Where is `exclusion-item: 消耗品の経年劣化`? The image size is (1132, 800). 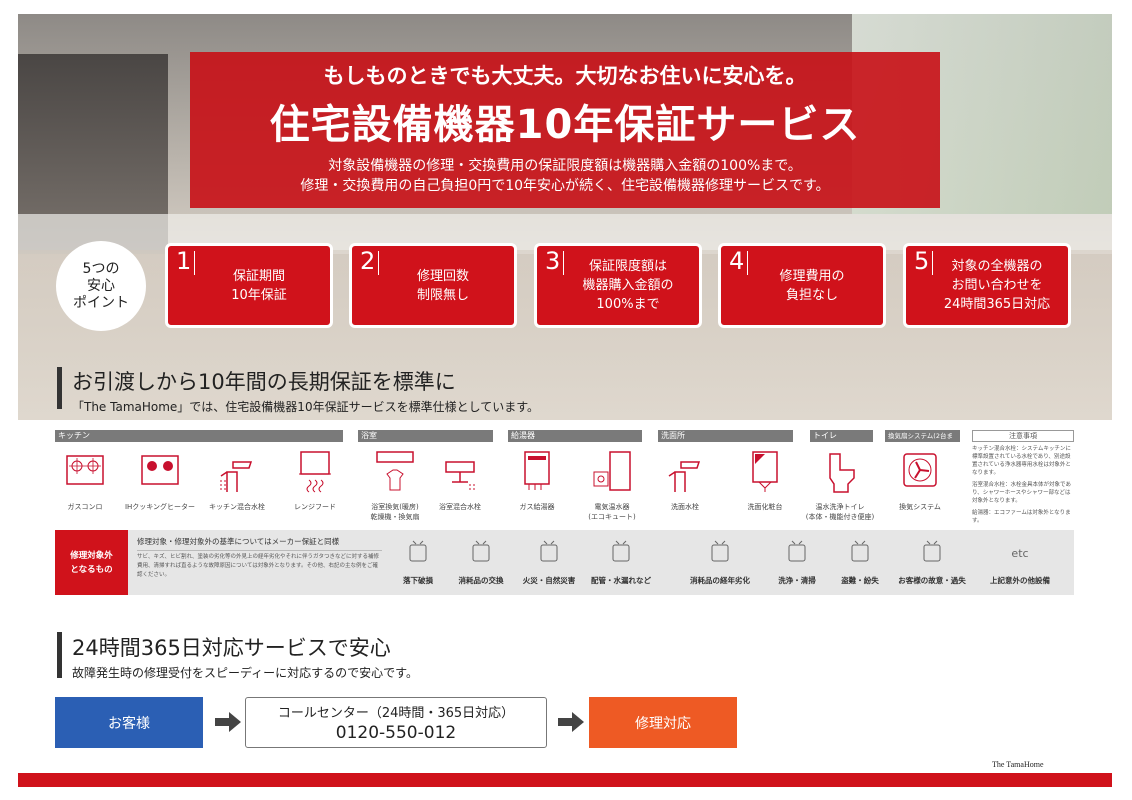
exclusion-item: 消耗品の経年劣化 is located at coordinates (720, 561).